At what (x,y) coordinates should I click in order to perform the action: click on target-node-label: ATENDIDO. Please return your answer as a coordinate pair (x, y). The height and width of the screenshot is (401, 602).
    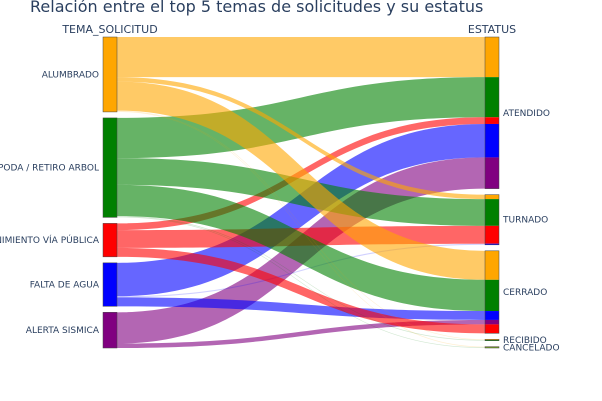
    Looking at the image, I should click on (526, 114).